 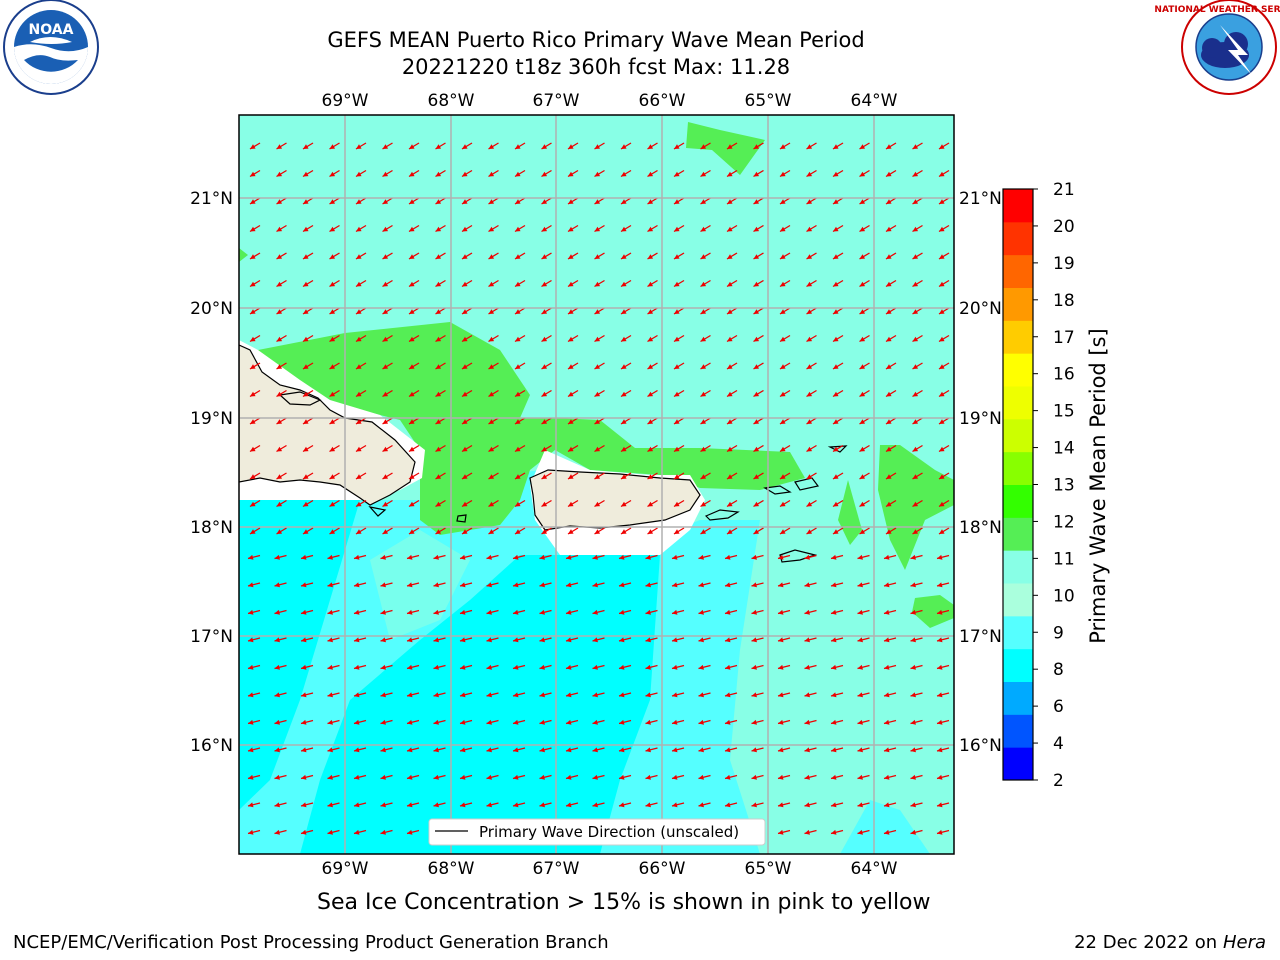 What do you see at coordinates (531, 428) in the screenshot?
I see `field-10-11-main` at bounding box center [531, 428].